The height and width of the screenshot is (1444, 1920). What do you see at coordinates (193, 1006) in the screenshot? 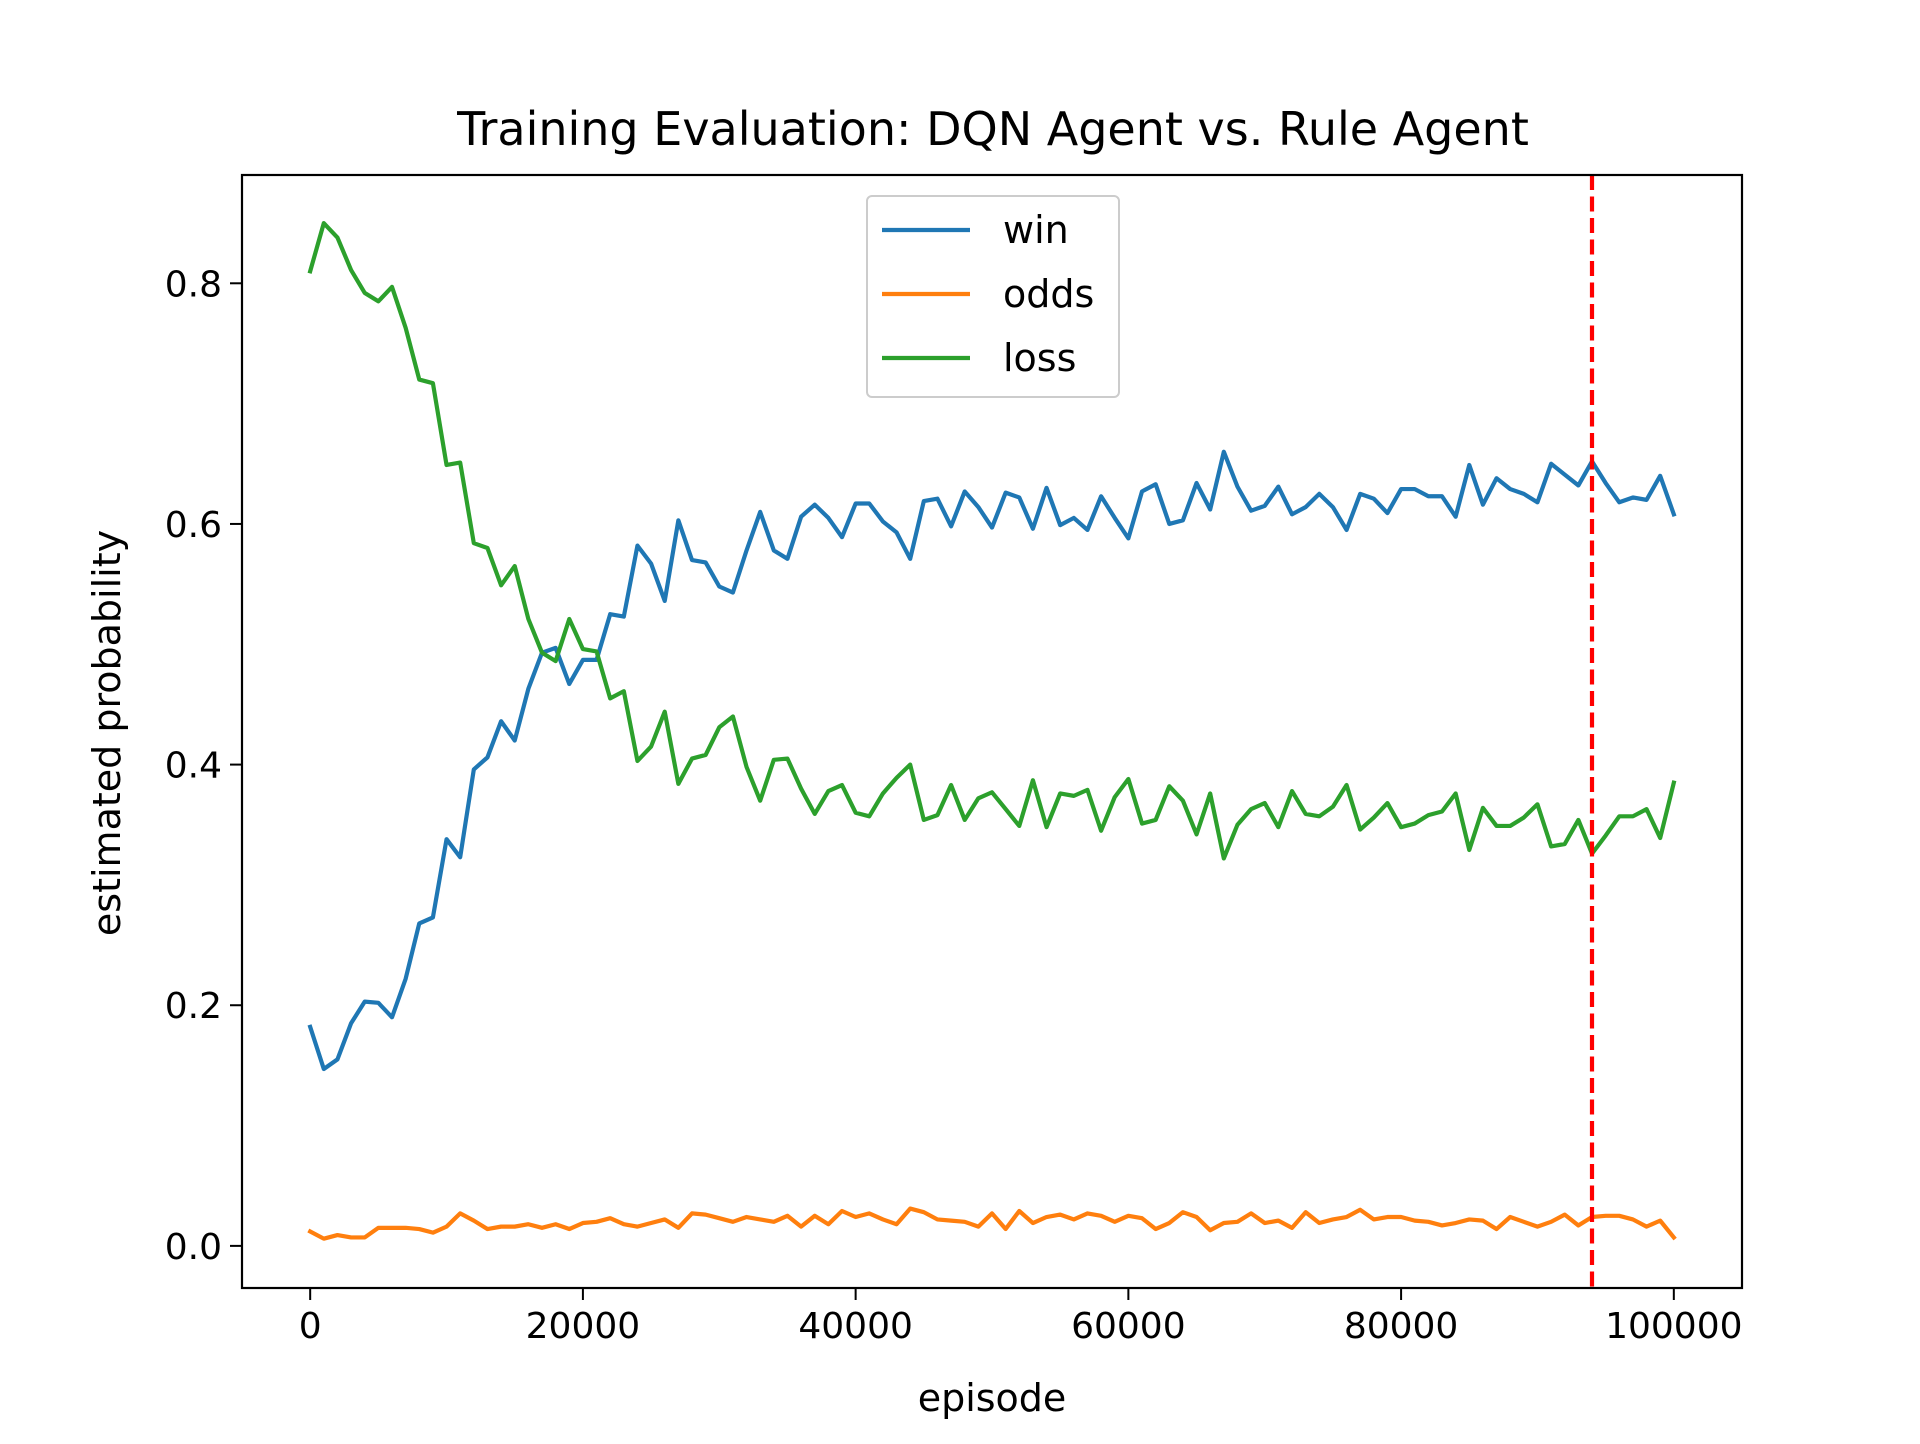
I see `y-tick-label: 0.2` at bounding box center [193, 1006].